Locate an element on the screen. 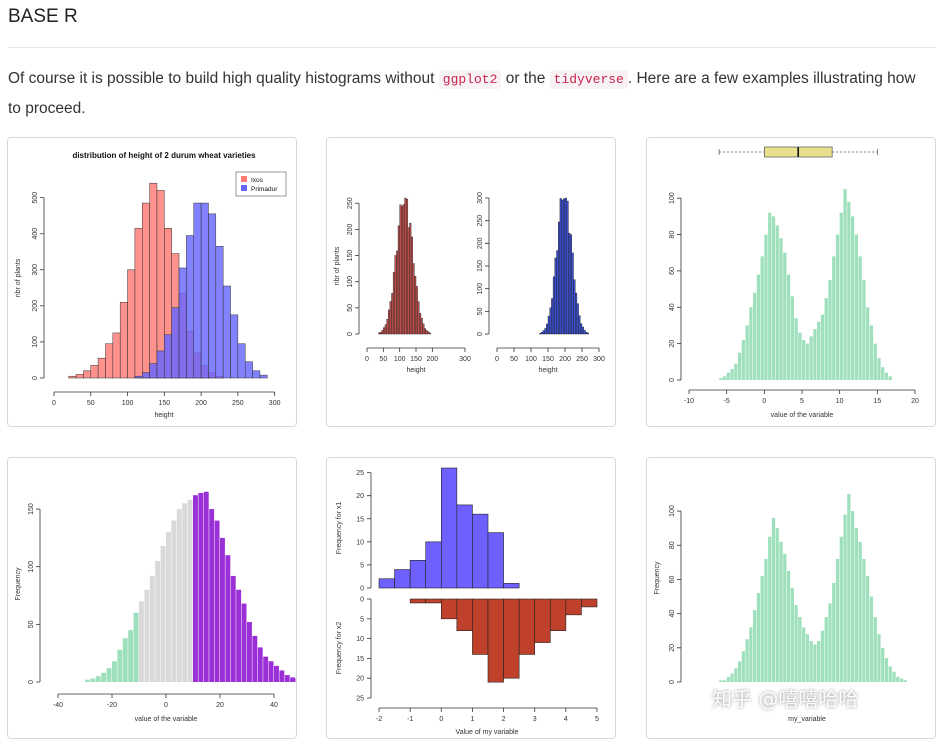 This screenshot has height=739, width=939. x-axis-label: Value of my variable is located at coordinates (487, 732).